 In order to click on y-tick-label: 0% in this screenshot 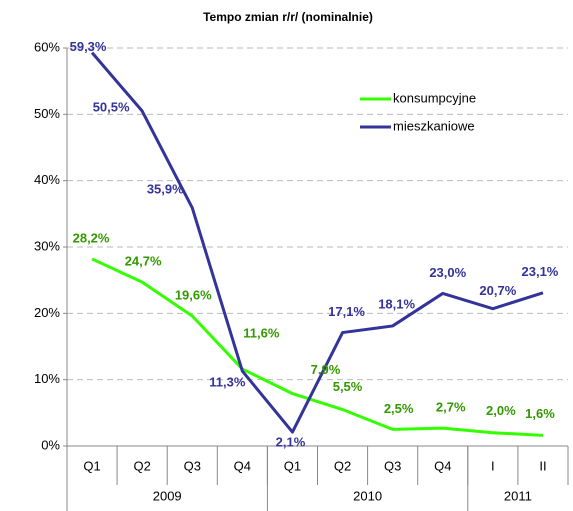, I will do `click(50, 444)`.